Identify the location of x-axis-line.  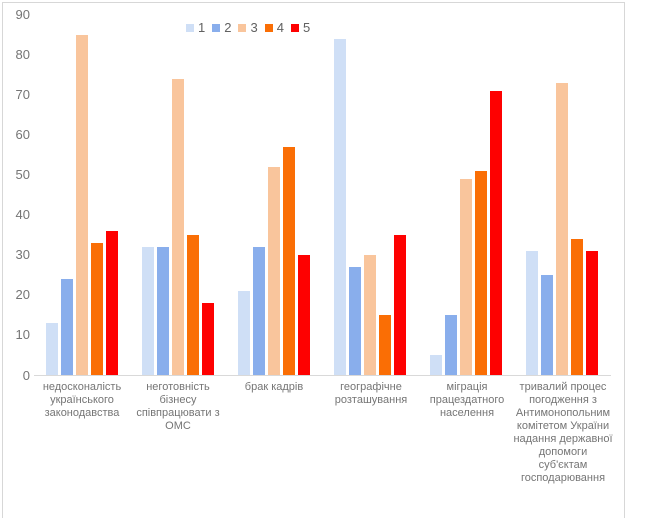
(322, 375).